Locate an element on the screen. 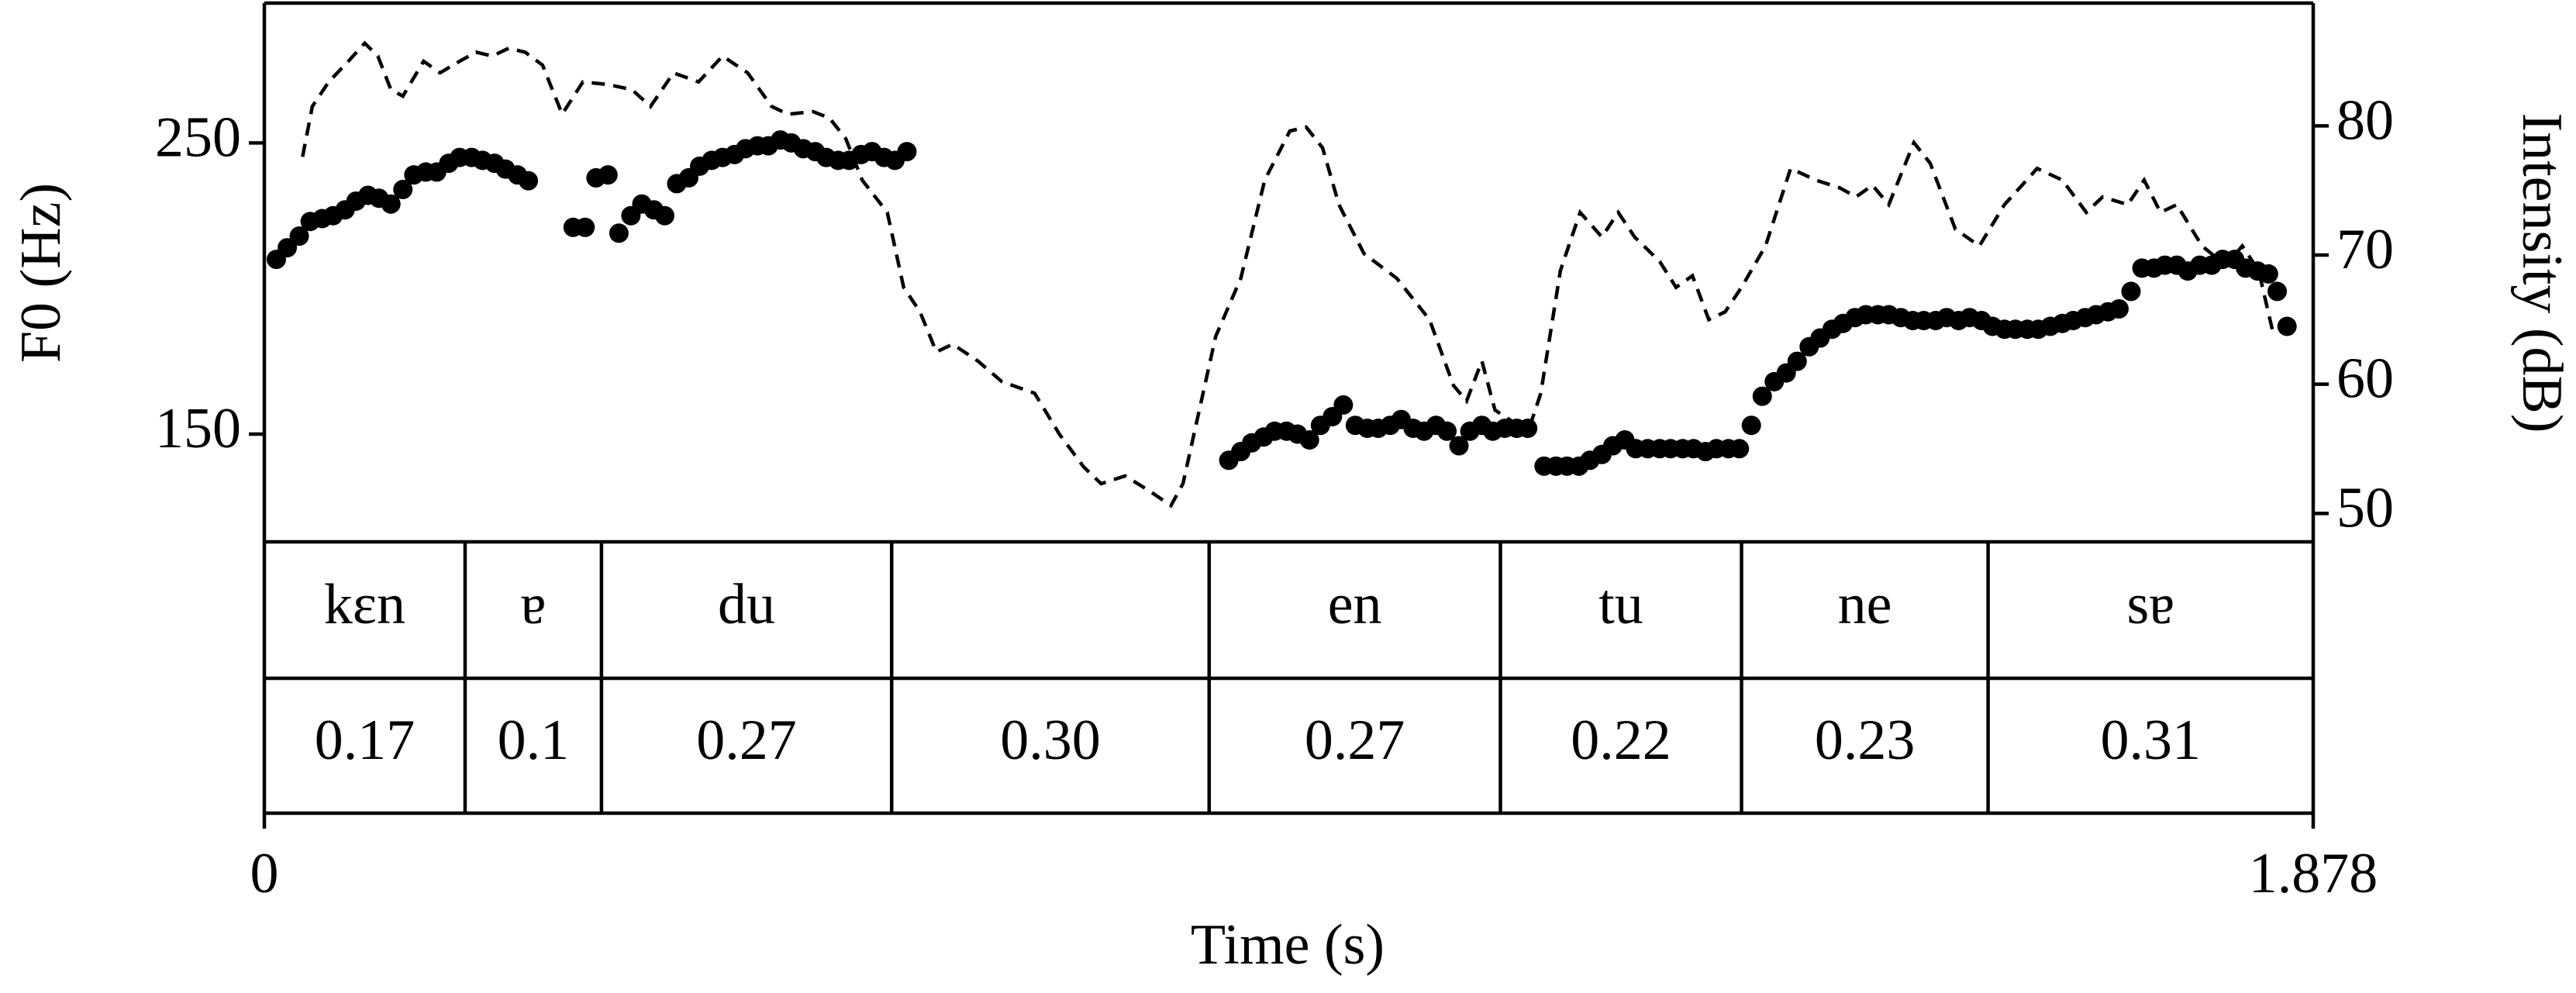 Image resolution: width=2576 pixels, height=993 pixels. y2-tick-label: 80 is located at coordinates (2365, 120).